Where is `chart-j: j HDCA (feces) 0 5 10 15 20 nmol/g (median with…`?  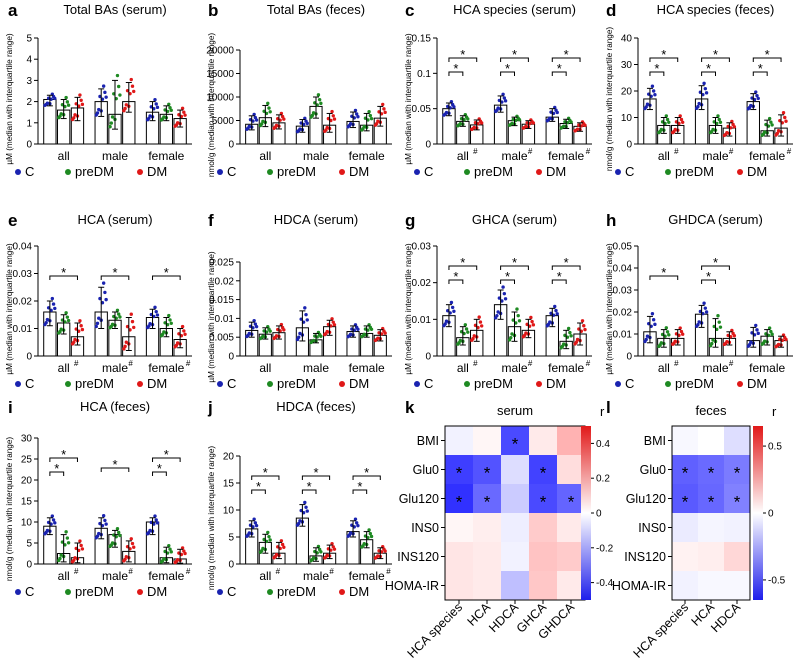
chart-j: j HDCA (feces) 0 5 10 15 20 nmol/g (median with… is located at coordinates (299, 498).